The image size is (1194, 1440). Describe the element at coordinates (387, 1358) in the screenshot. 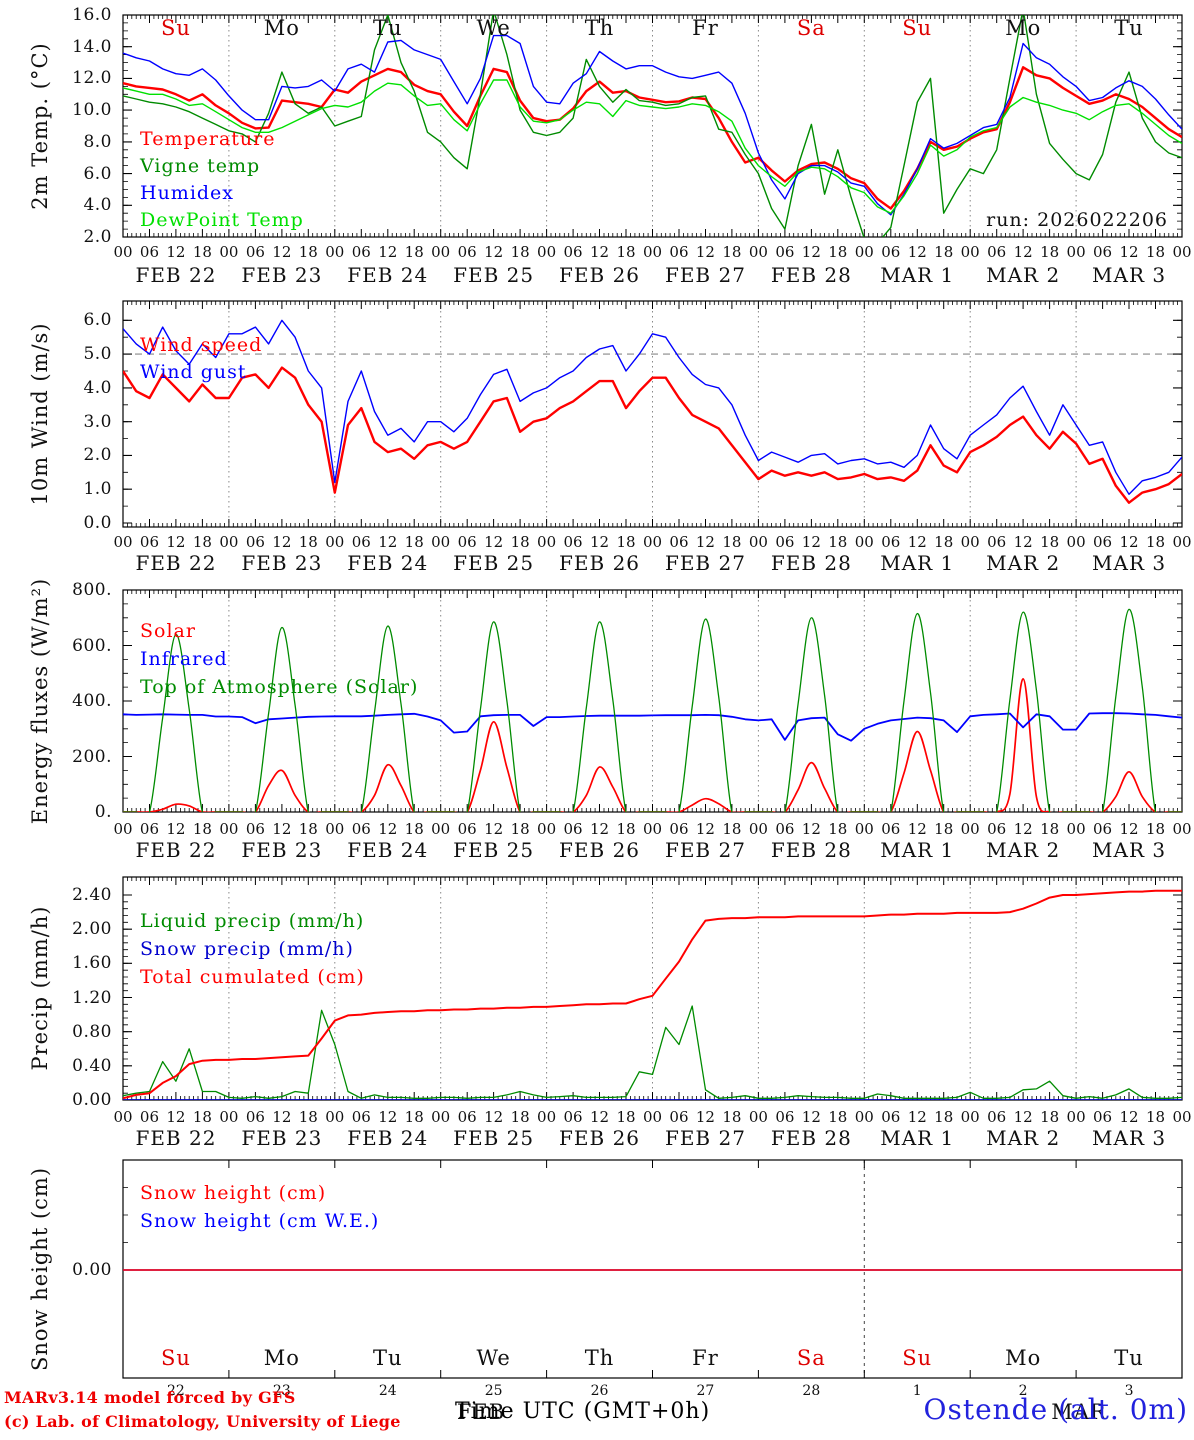

I see `day-label: Tu` at that location.